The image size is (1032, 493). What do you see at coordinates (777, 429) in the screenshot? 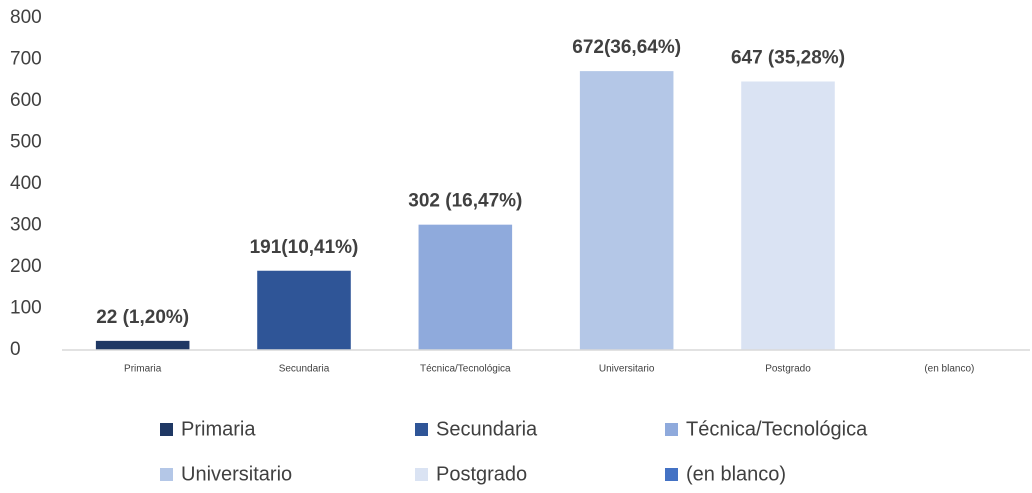
I see `legend-label: Técnica/Tecnológica` at bounding box center [777, 429].